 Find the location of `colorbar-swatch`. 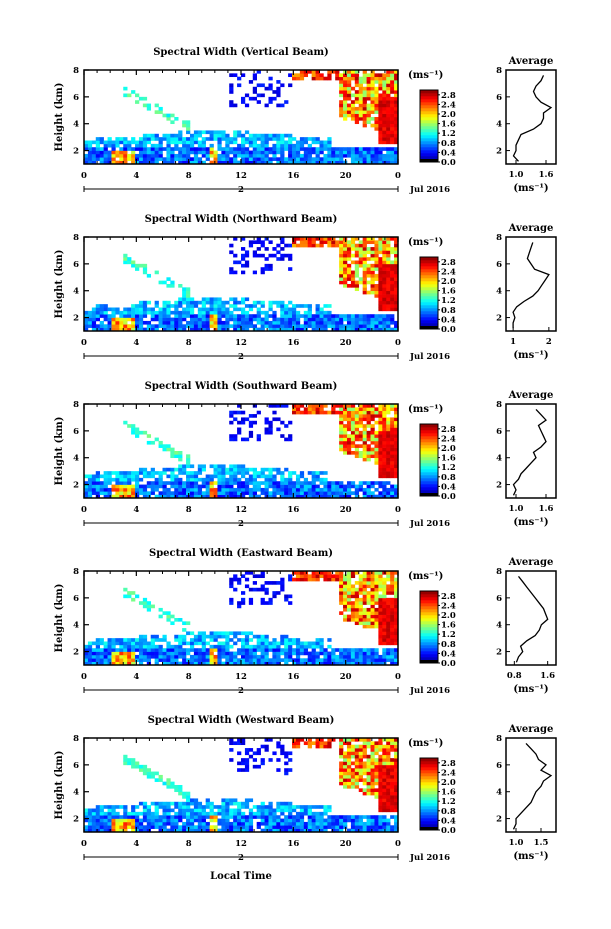

colorbar-swatch is located at coordinates (429, 152).